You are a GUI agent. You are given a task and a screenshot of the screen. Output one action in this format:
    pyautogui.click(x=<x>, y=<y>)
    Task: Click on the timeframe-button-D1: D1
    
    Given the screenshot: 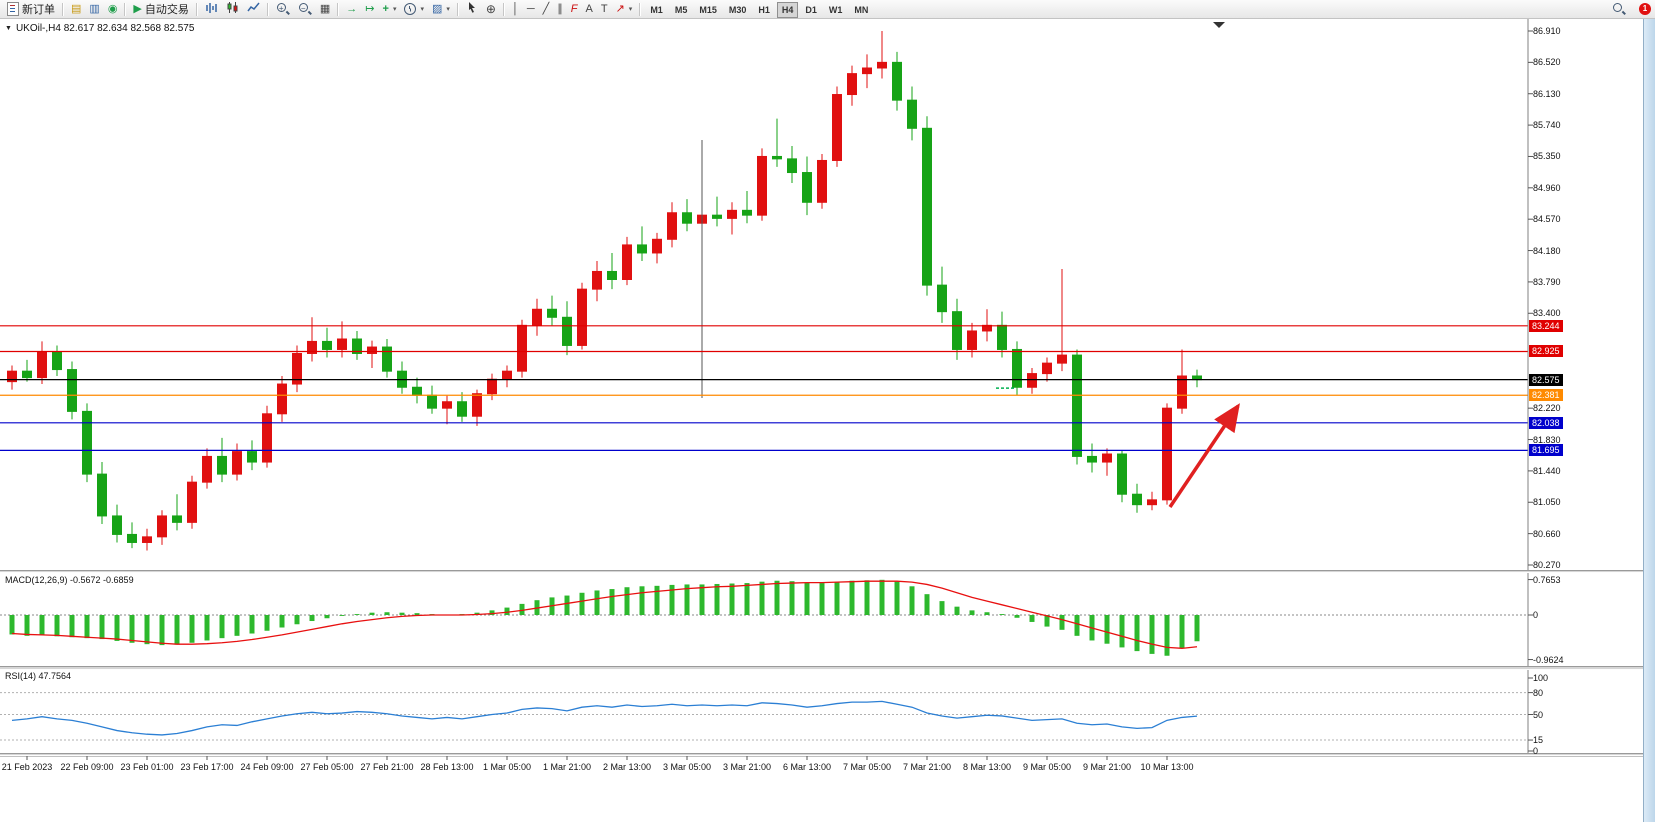 What is the action you would take?
    pyautogui.click(x=811, y=10)
    